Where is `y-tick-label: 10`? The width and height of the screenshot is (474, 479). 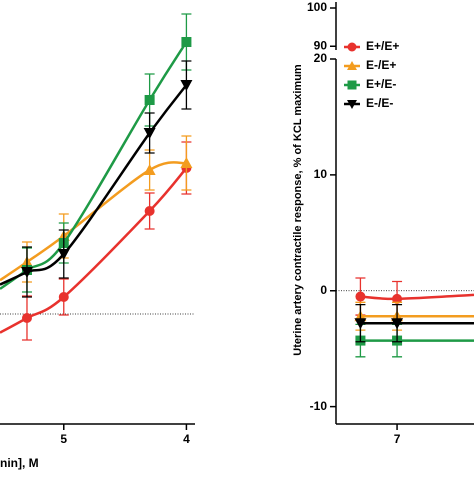 y-tick-label: 10 is located at coordinates (321, 174).